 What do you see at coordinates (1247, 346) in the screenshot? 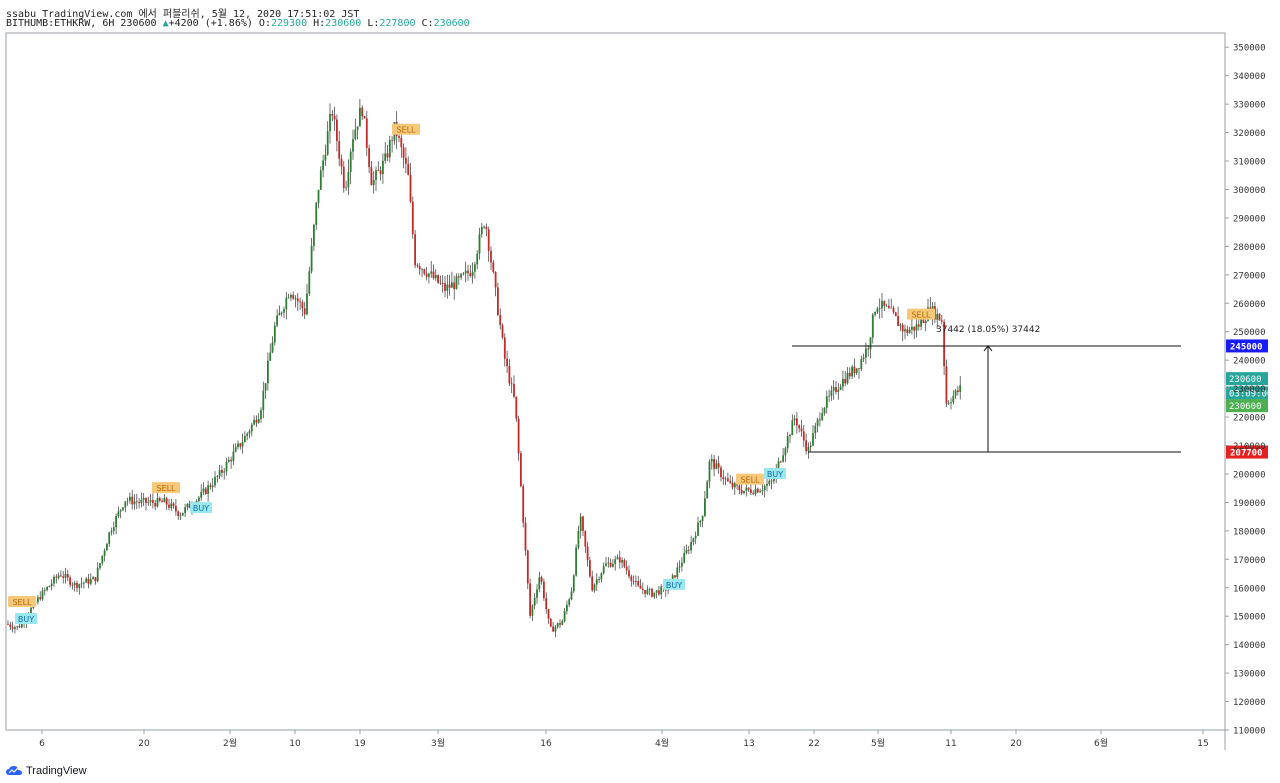
I see `level-tag` at bounding box center [1247, 346].